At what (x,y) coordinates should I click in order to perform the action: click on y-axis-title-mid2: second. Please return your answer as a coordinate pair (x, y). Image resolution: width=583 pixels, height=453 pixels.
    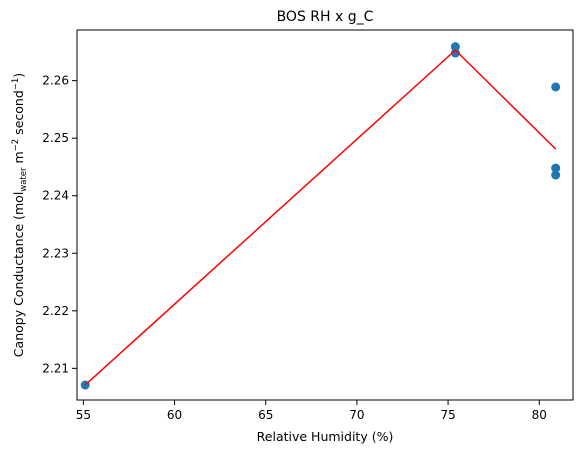
    Looking at the image, I should click on (18, 114).